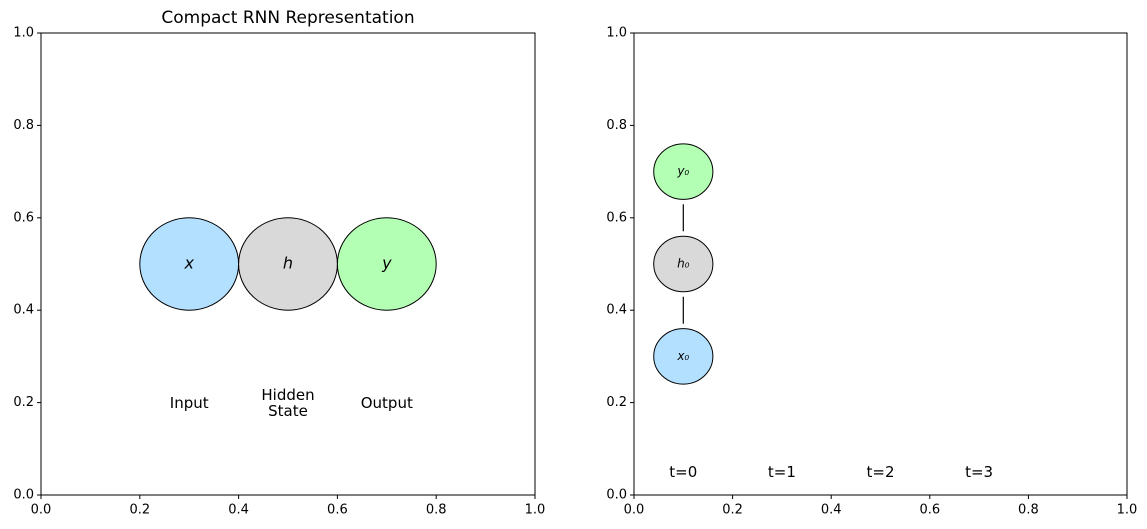 The width and height of the screenshot is (1147, 529). I want to click on node-label: h, so click(288, 263).